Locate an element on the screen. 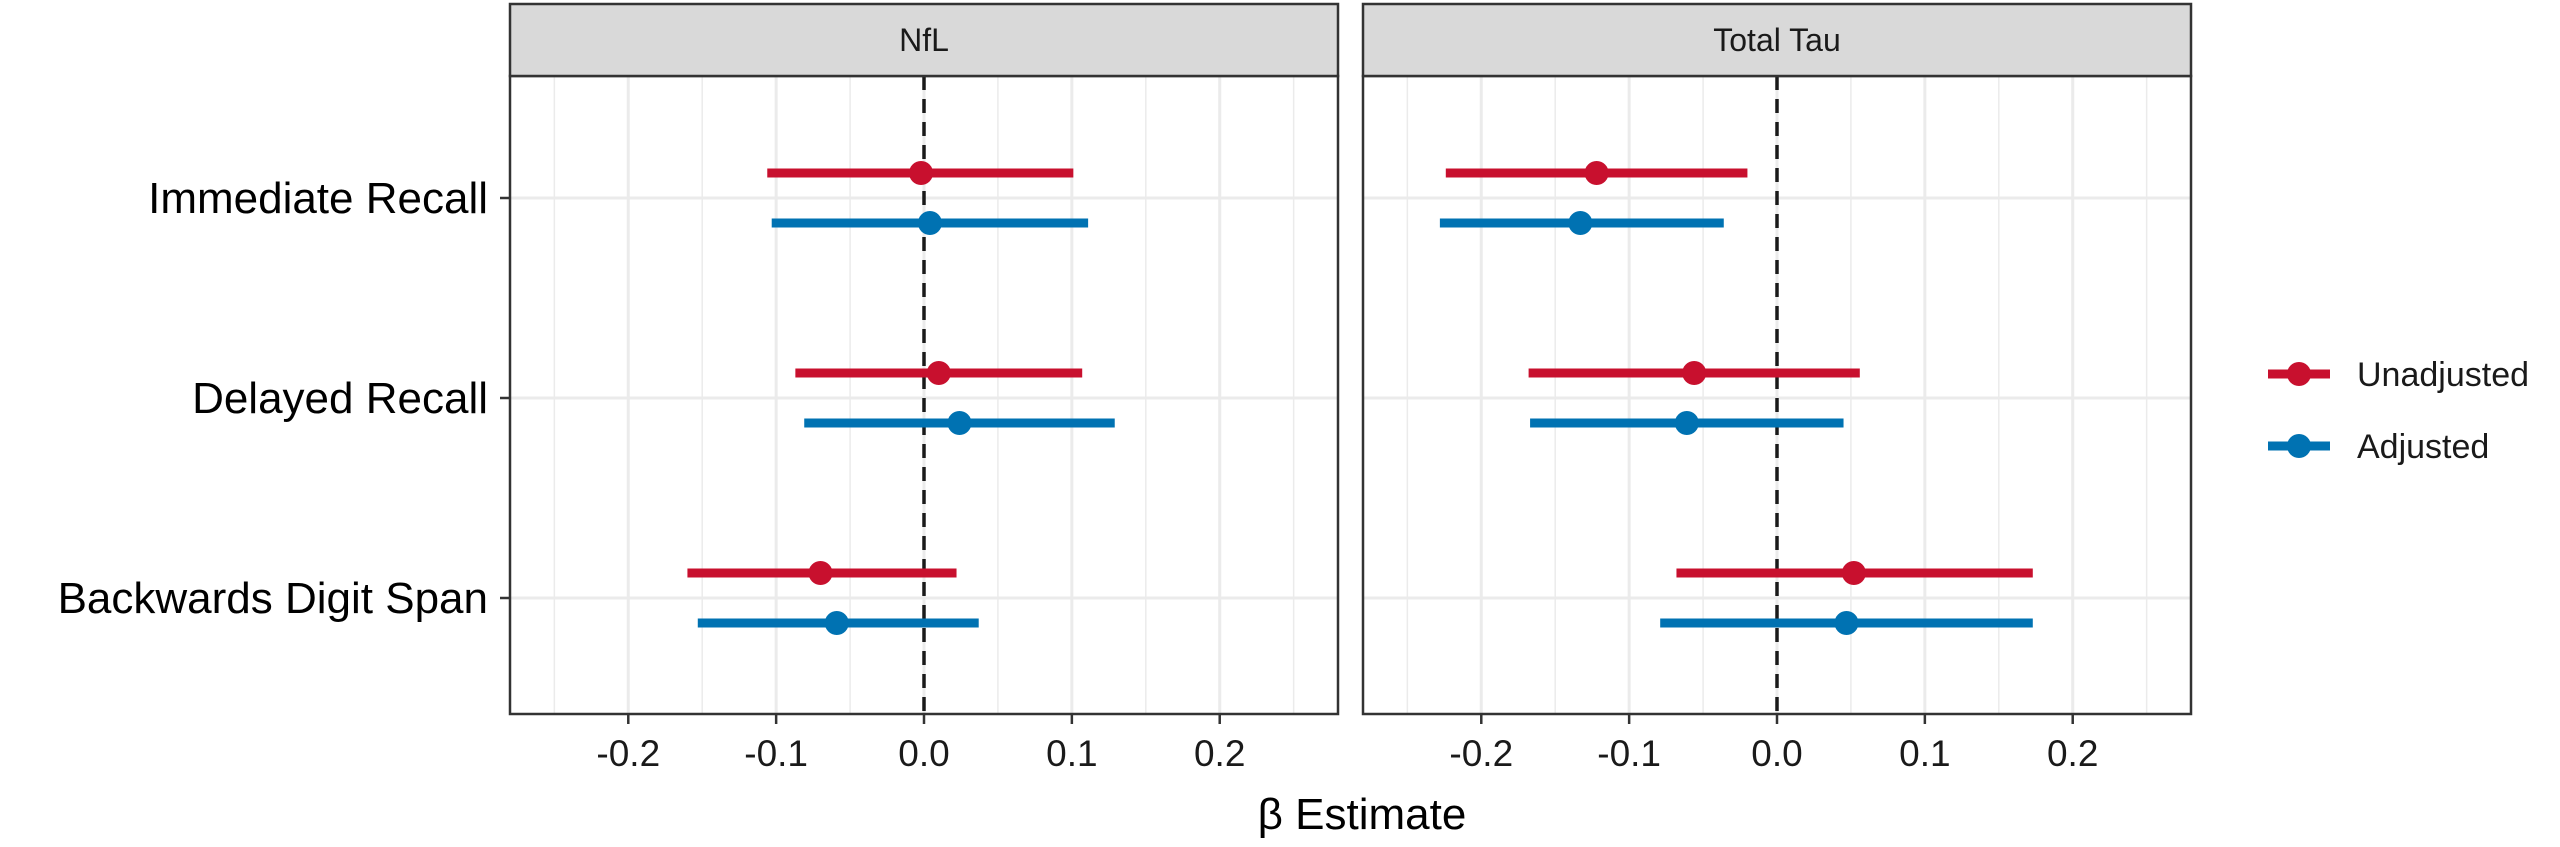 The image size is (2560, 847). legend-label: Adjusted is located at coordinates (2423, 447).